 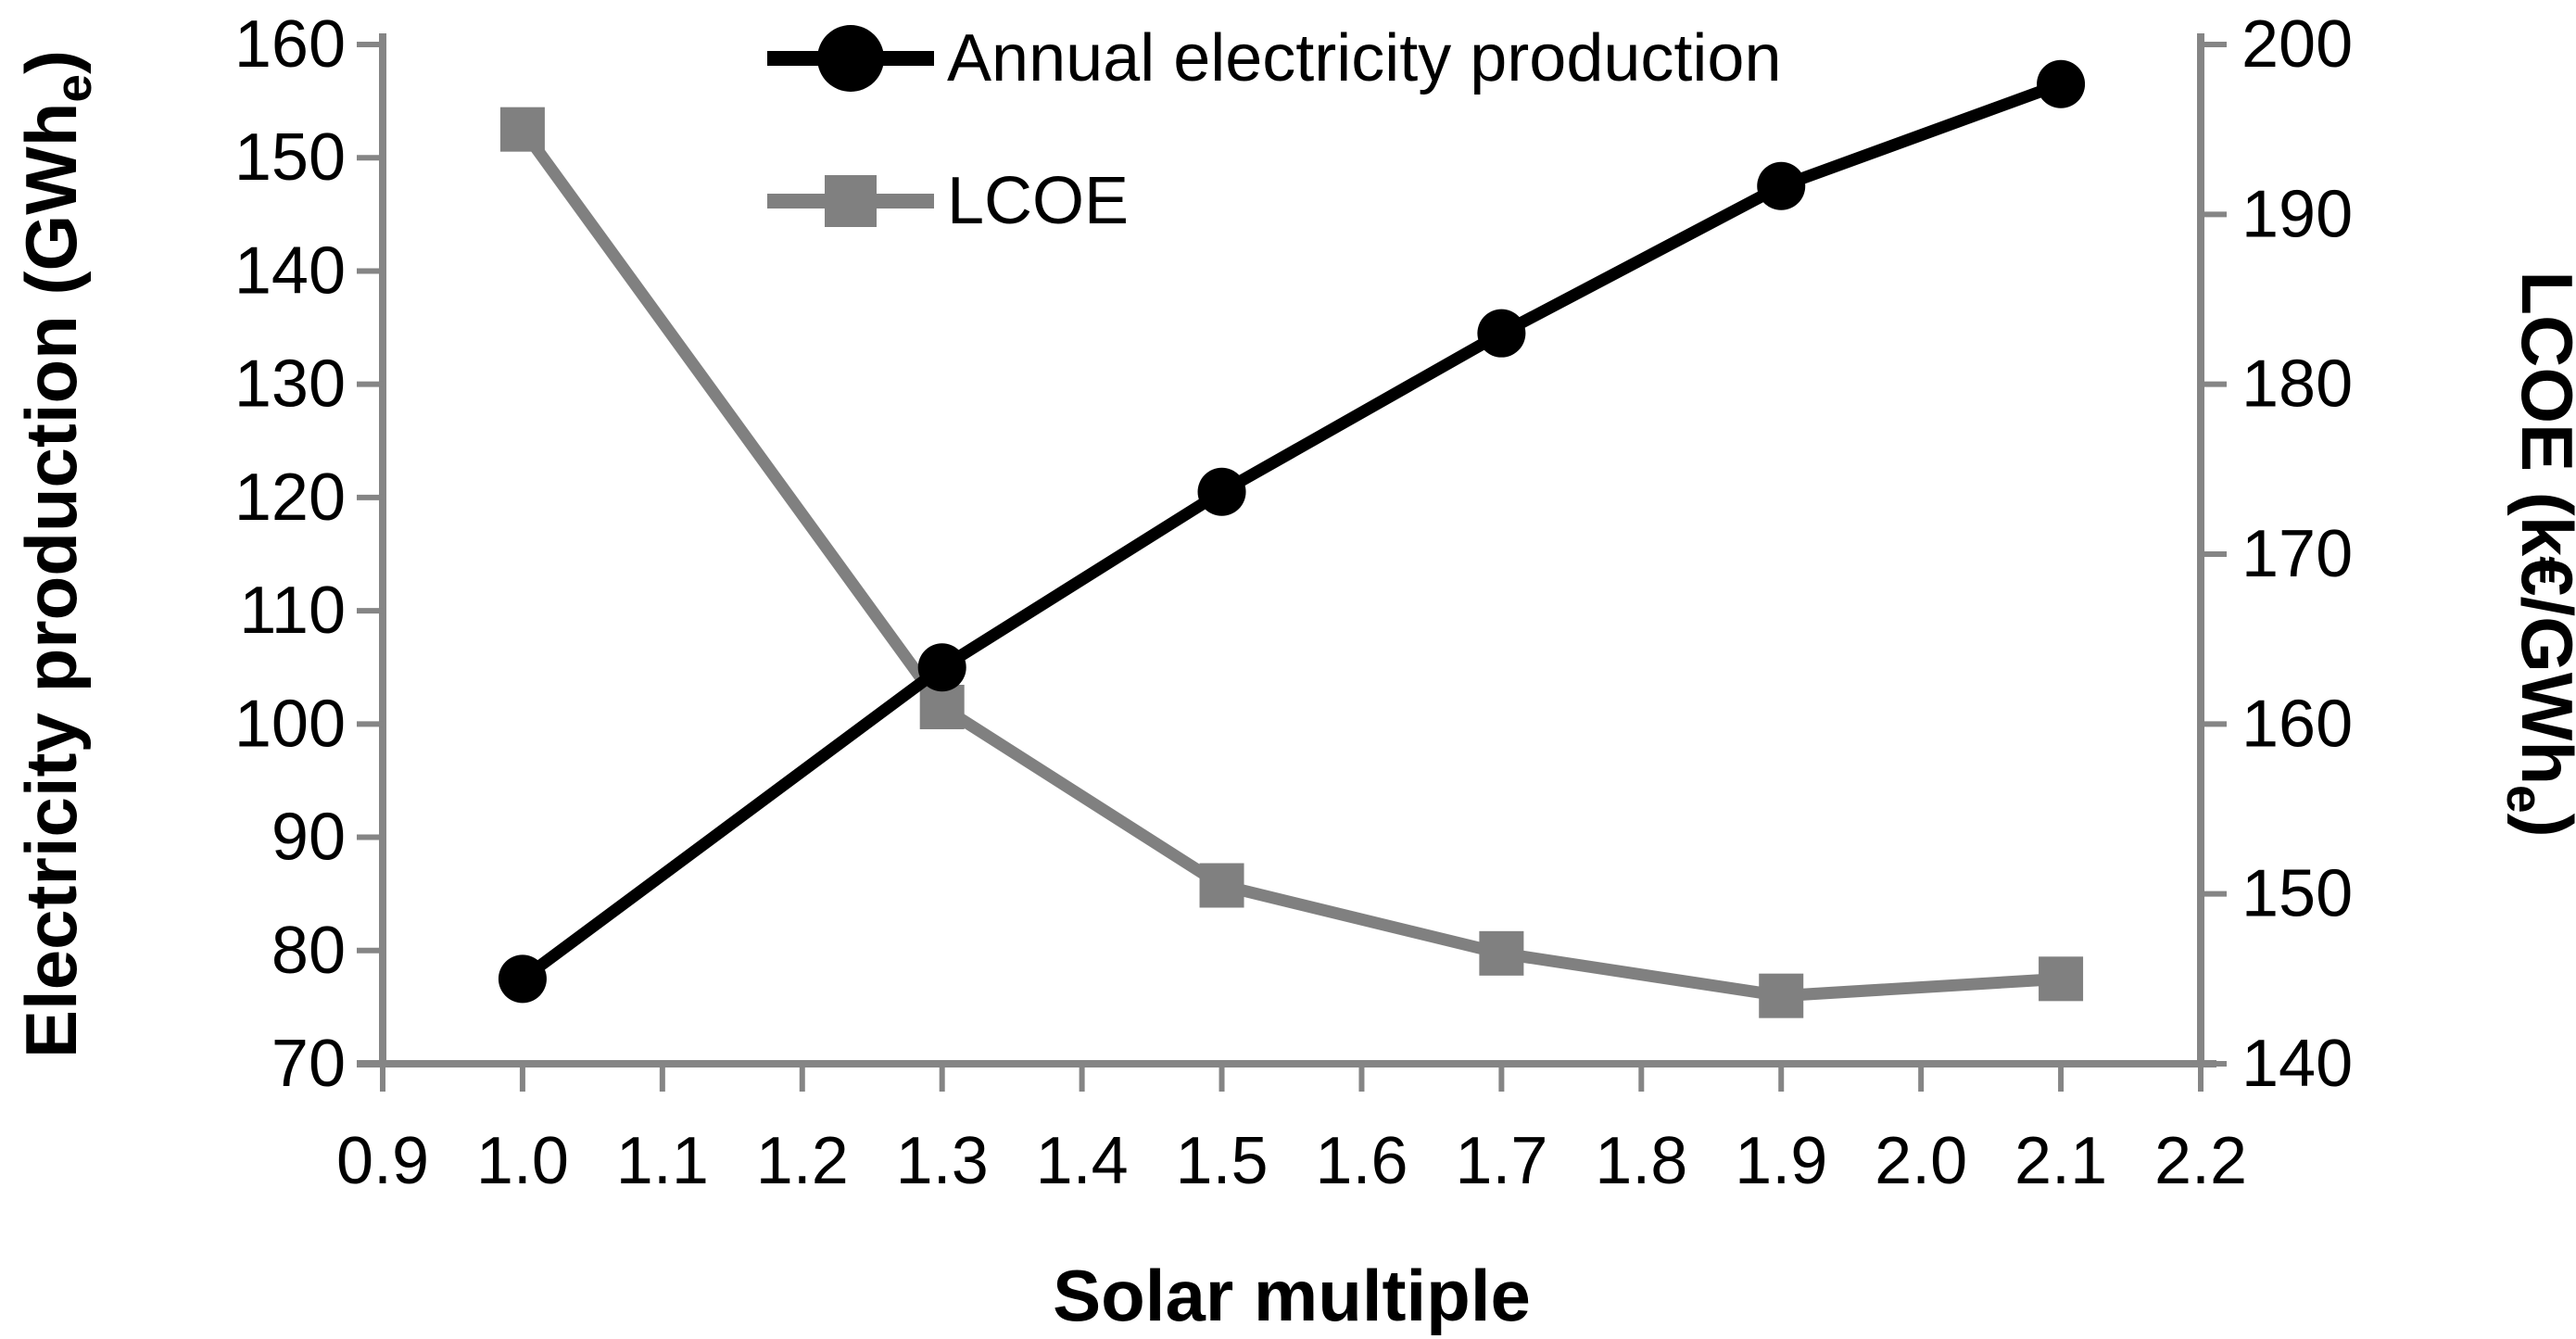 What do you see at coordinates (850, 58) in the screenshot?
I see `legend-circle-marker-icon` at bounding box center [850, 58].